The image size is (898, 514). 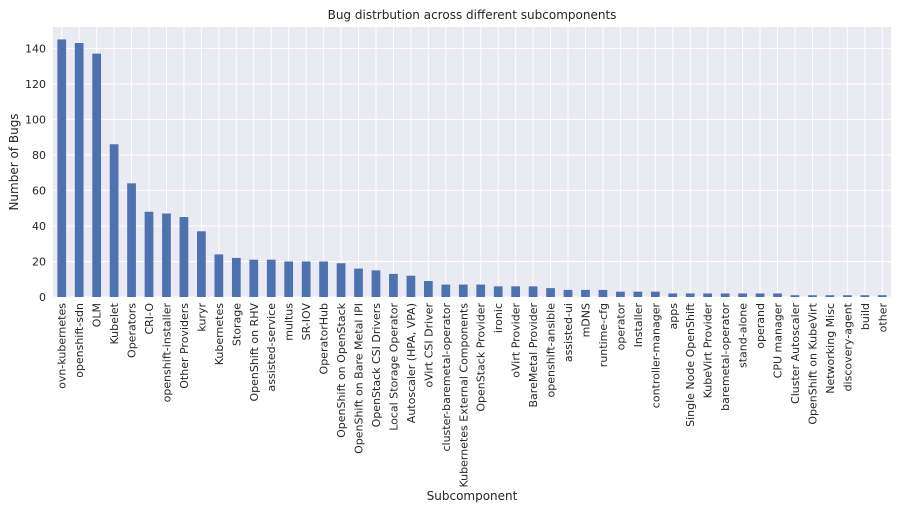 What do you see at coordinates (498, 318) in the screenshot?
I see `x-tick-label: ironic` at bounding box center [498, 318].